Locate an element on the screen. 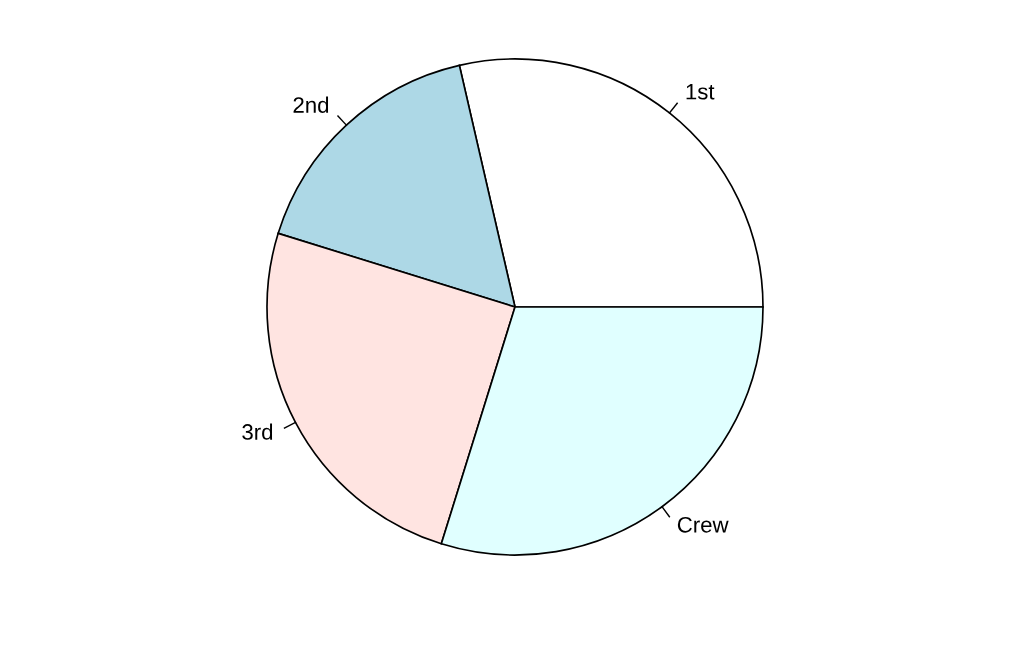  slice-label: Crew is located at coordinates (703, 524).